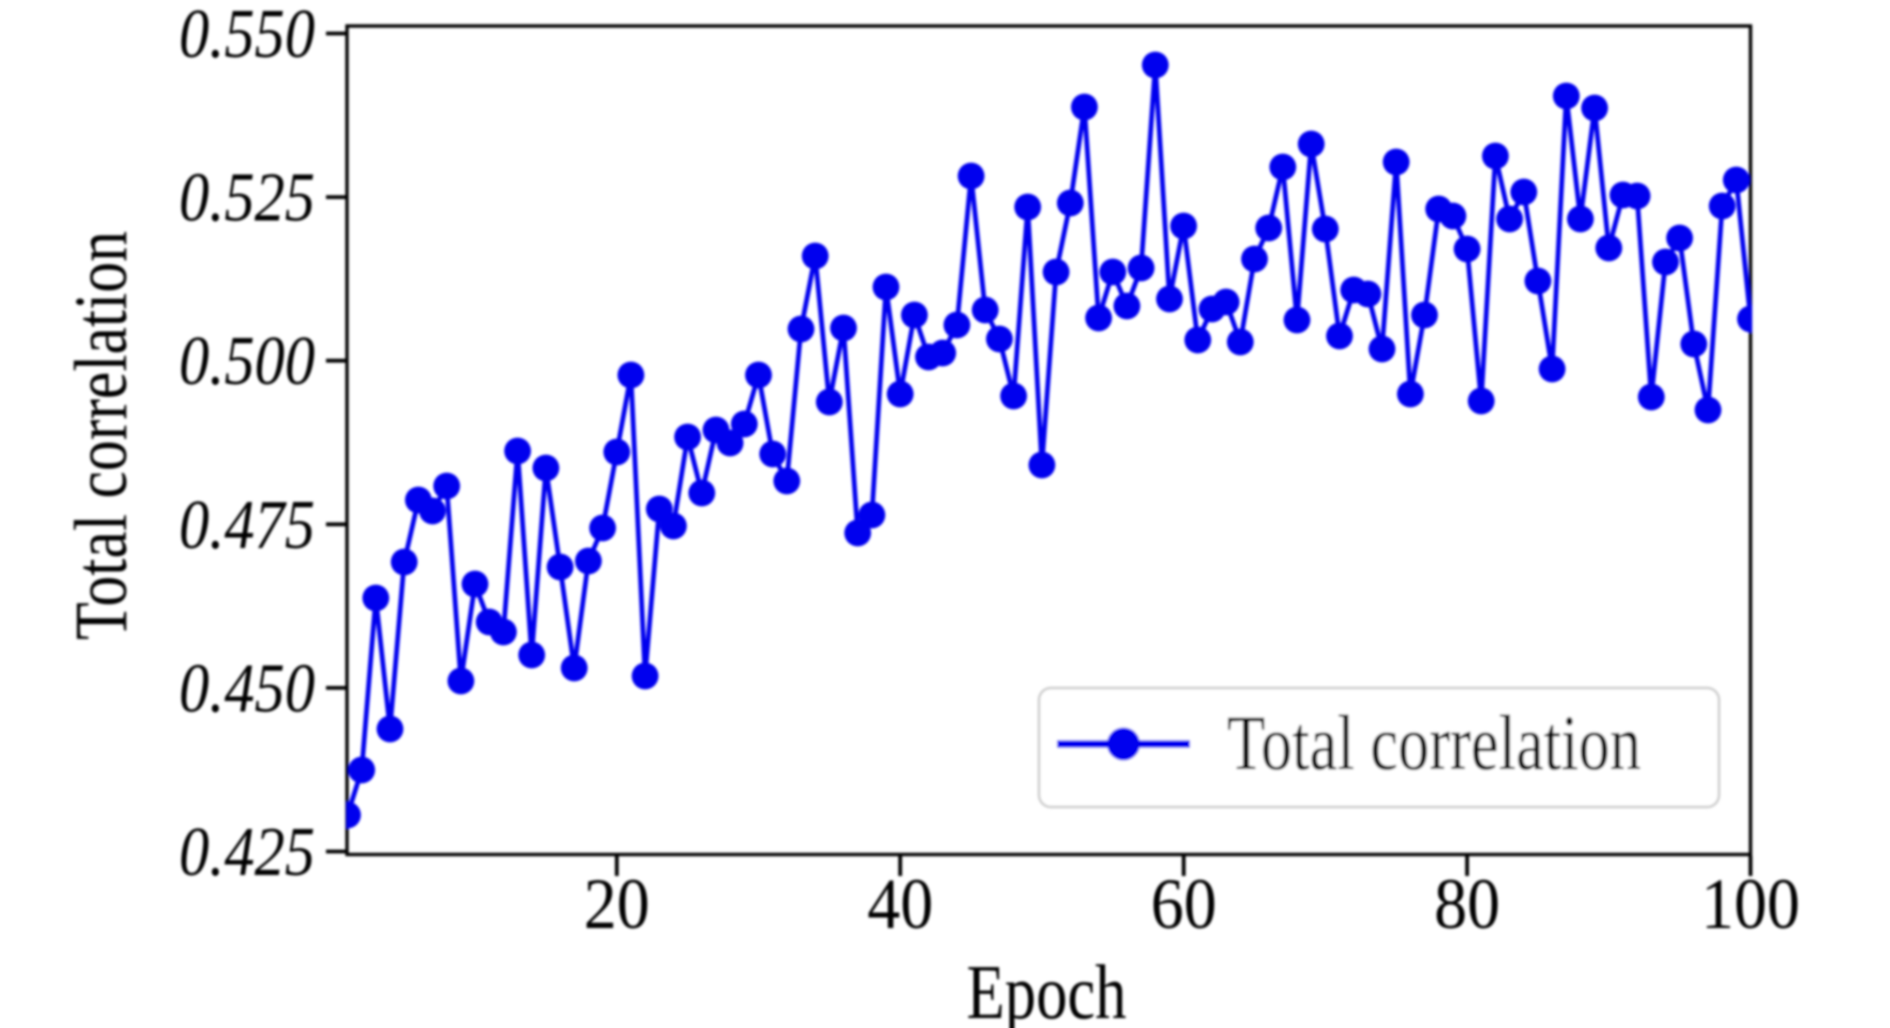  What do you see at coordinates (1750, 904) in the screenshot?
I see `svg-text: 100` at bounding box center [1750, 904].